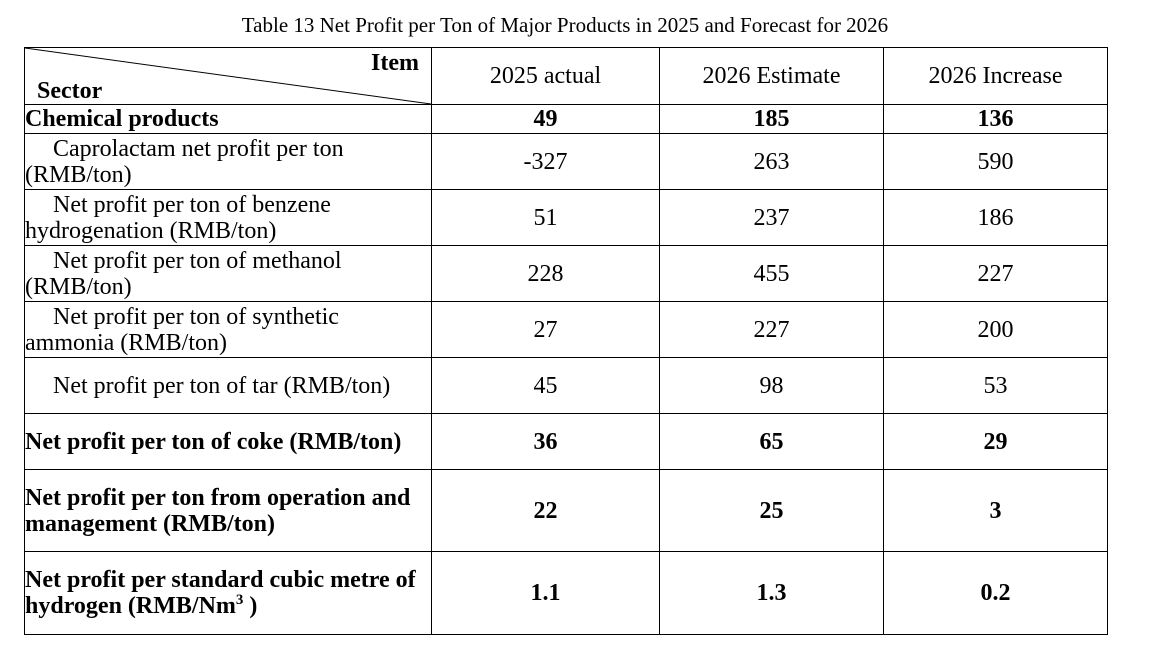  What do you see at coordinates (995, 161) in the screenshot?
I see `cell-2026-increase: 590` at bounding box center [995, 161].